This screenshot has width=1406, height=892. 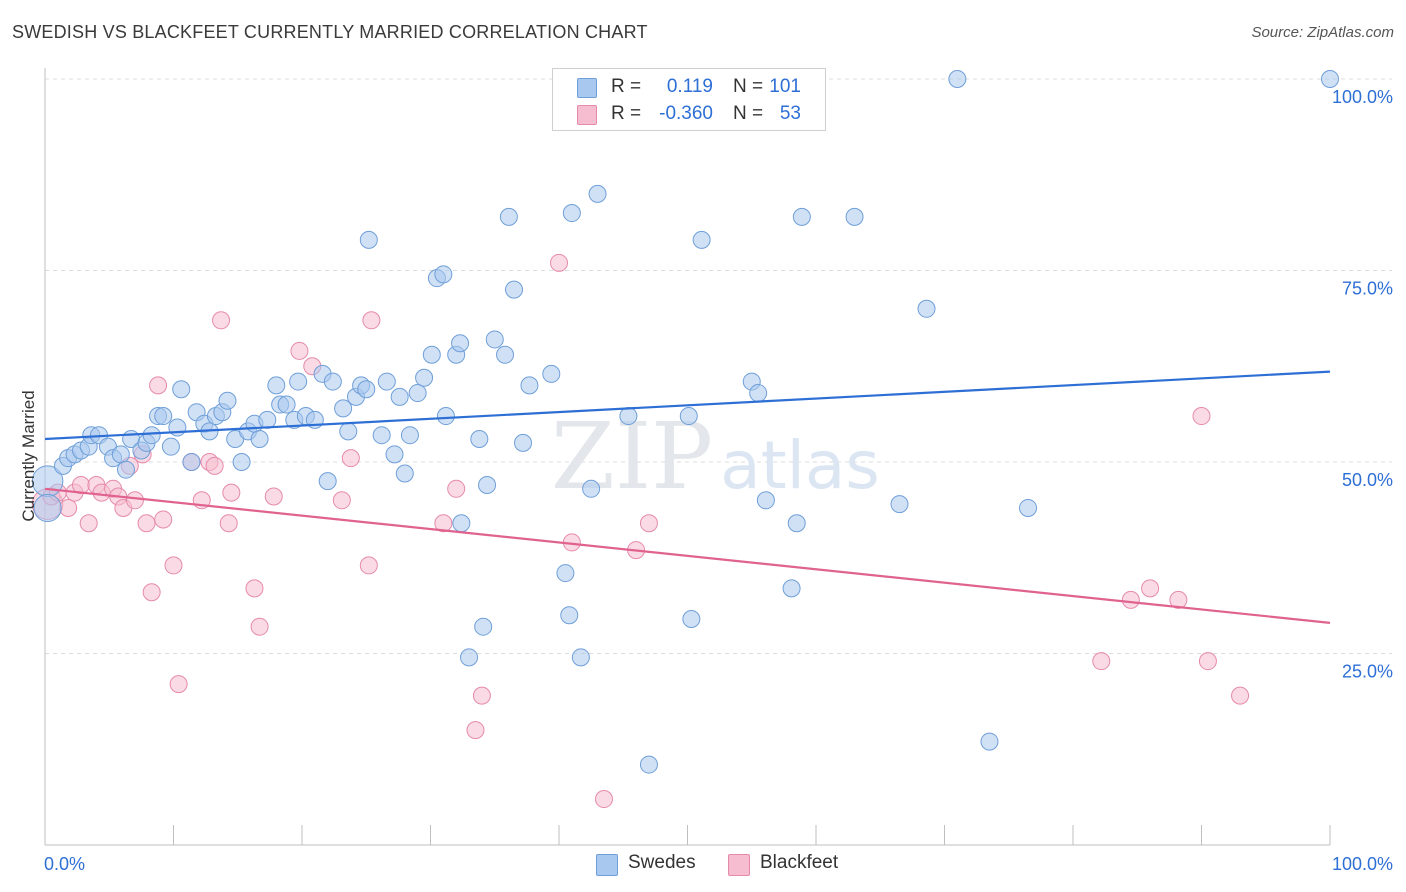 What do you see at coordinates (748, 86) in the screenshot?
I see `legend-n-label: N =` at bounding box center [748, 86].